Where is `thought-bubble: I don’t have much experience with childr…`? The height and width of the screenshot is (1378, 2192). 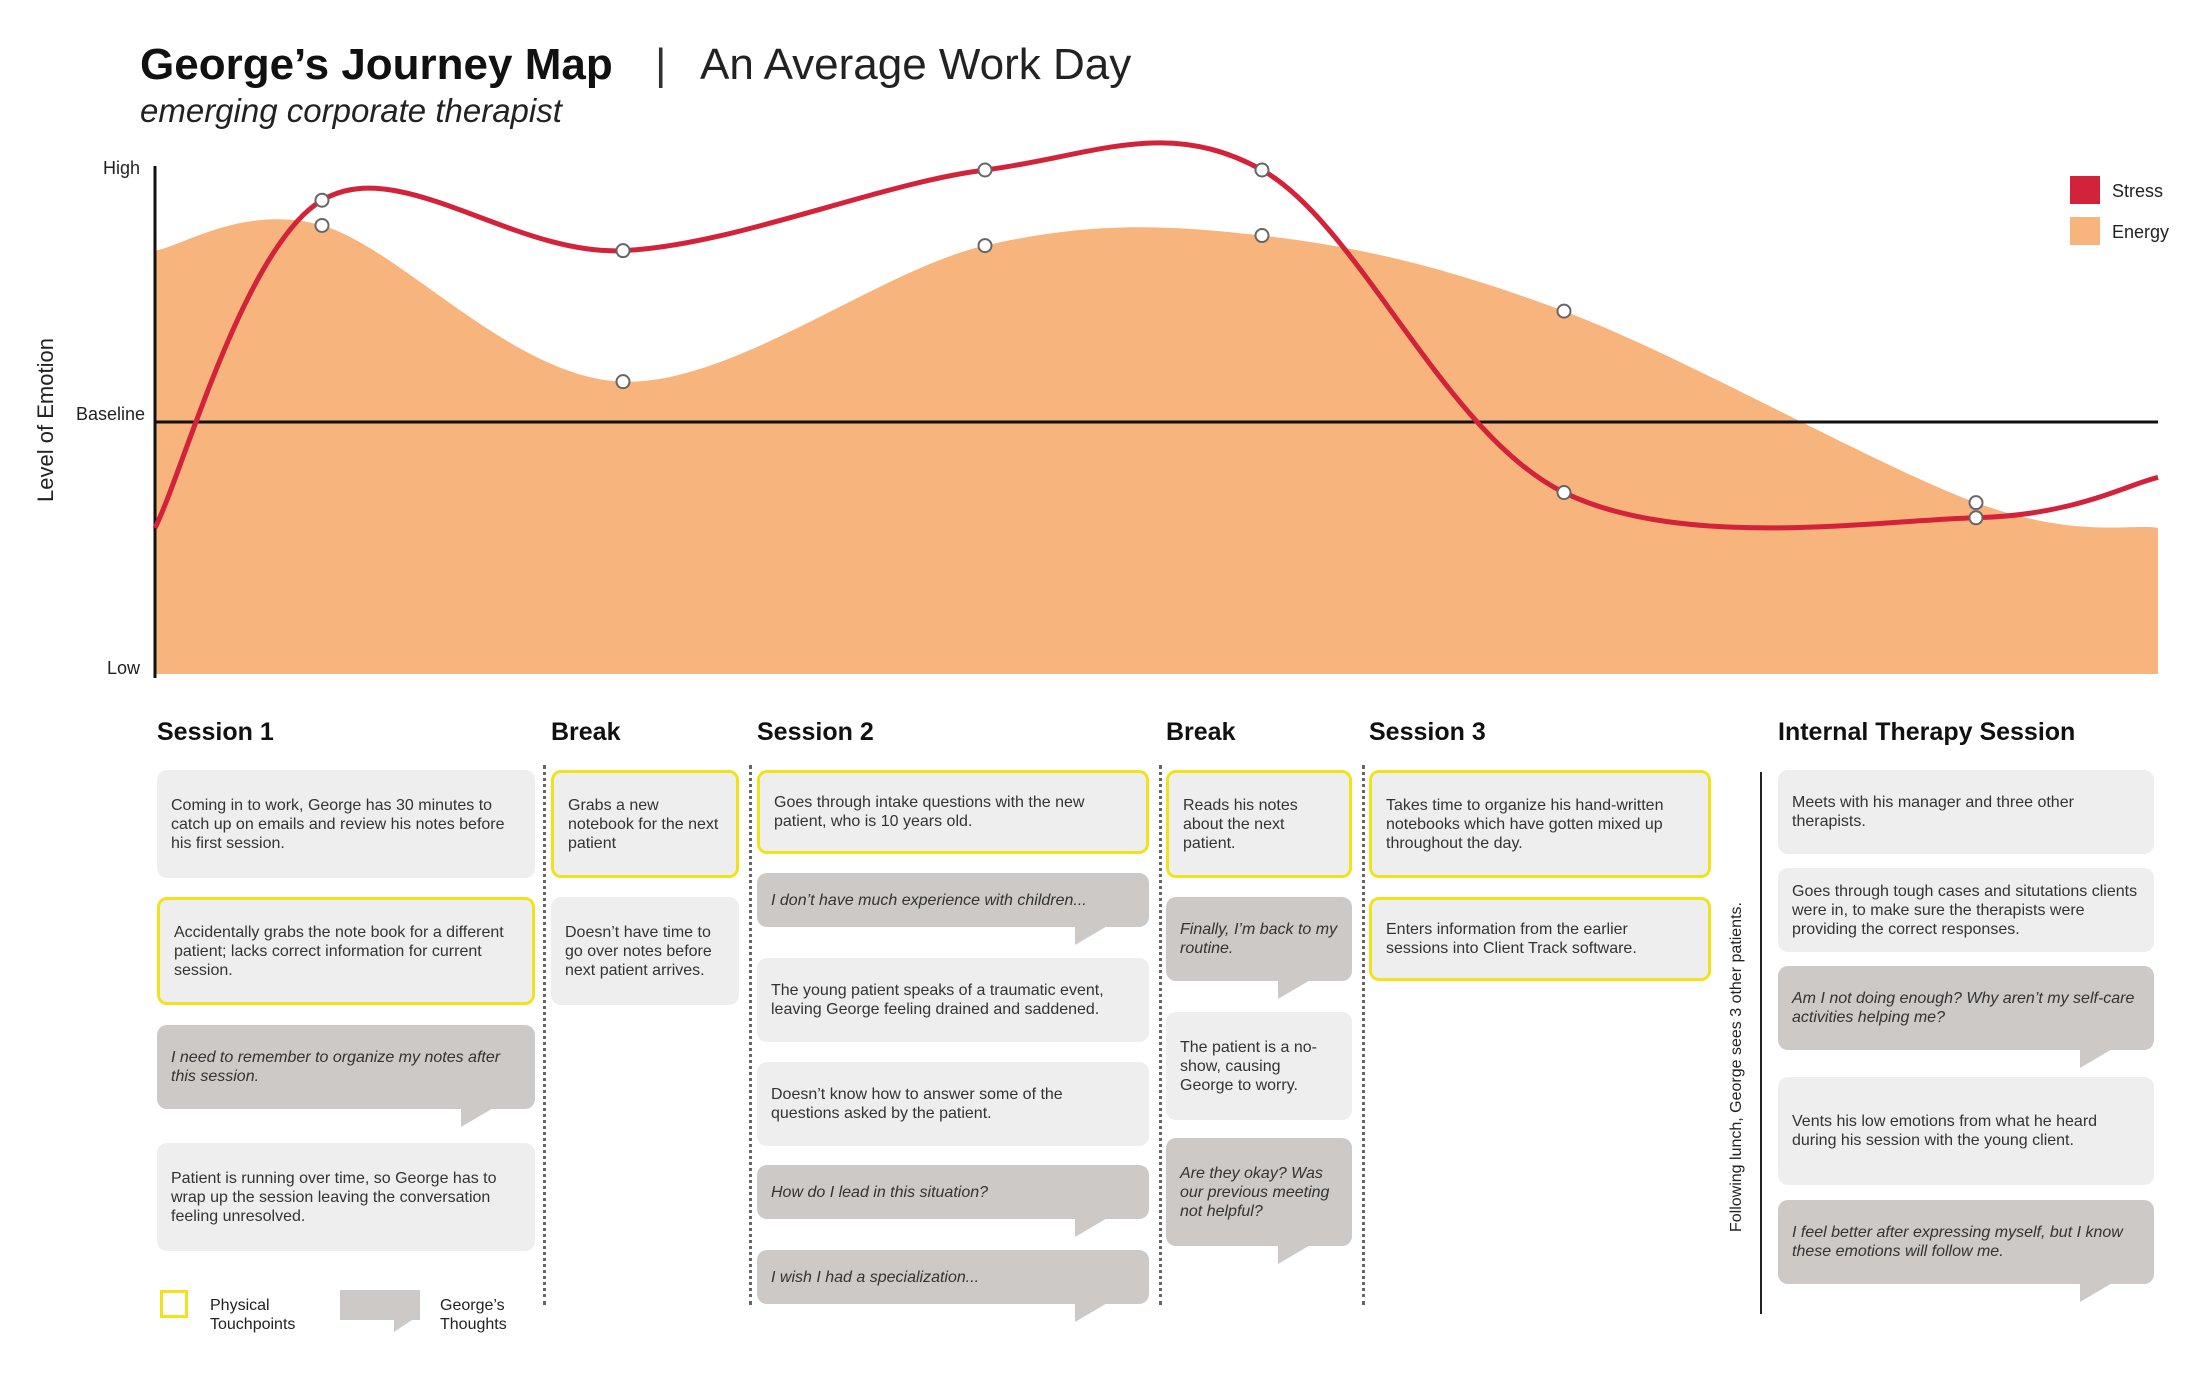
thought-bubble: I don’t have much experience with childr… is located at coordinates (953, 909).